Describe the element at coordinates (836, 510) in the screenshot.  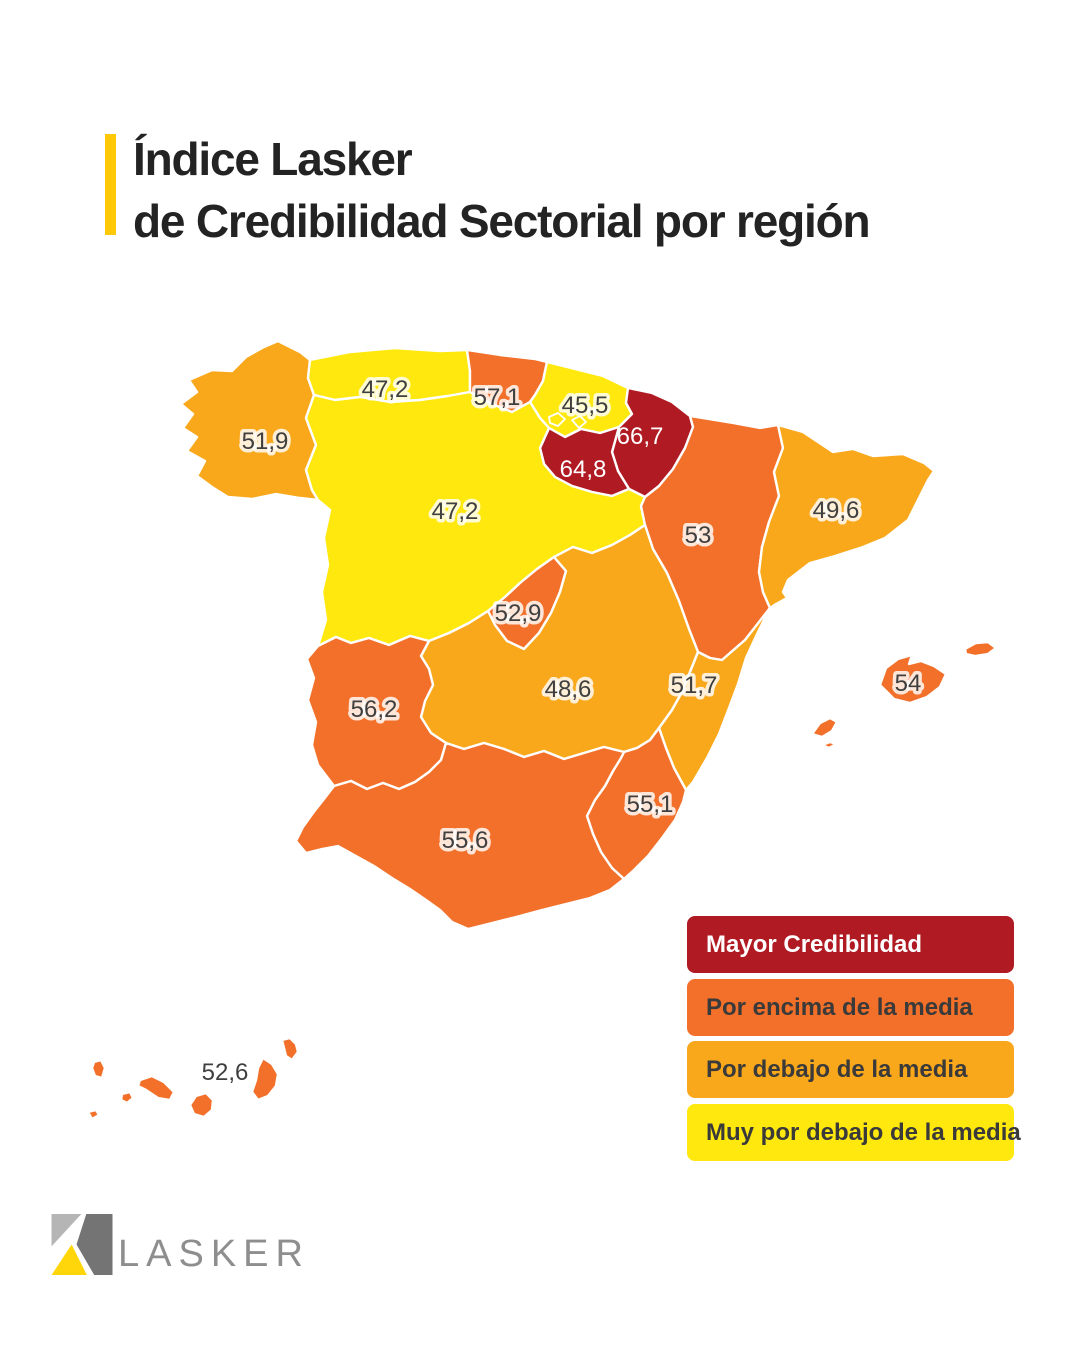
I see `region-value-cataluna: 49,6` at that location.